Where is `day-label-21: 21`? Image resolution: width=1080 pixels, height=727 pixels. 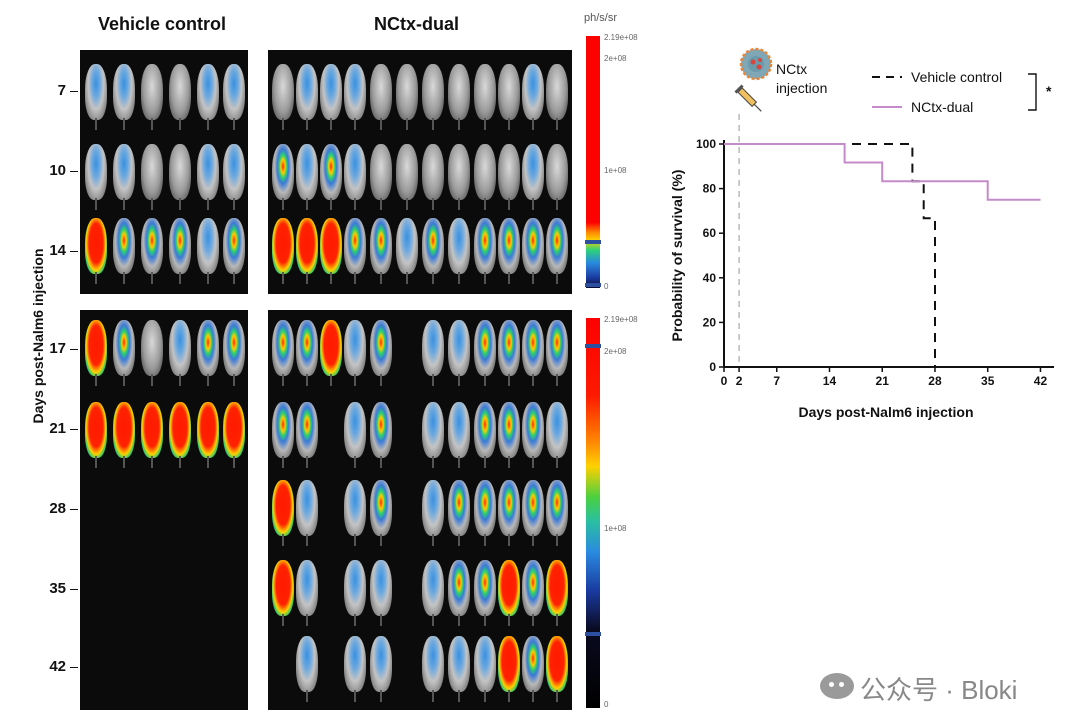 day-label-21: 21 is located at coordinates (57, 428).